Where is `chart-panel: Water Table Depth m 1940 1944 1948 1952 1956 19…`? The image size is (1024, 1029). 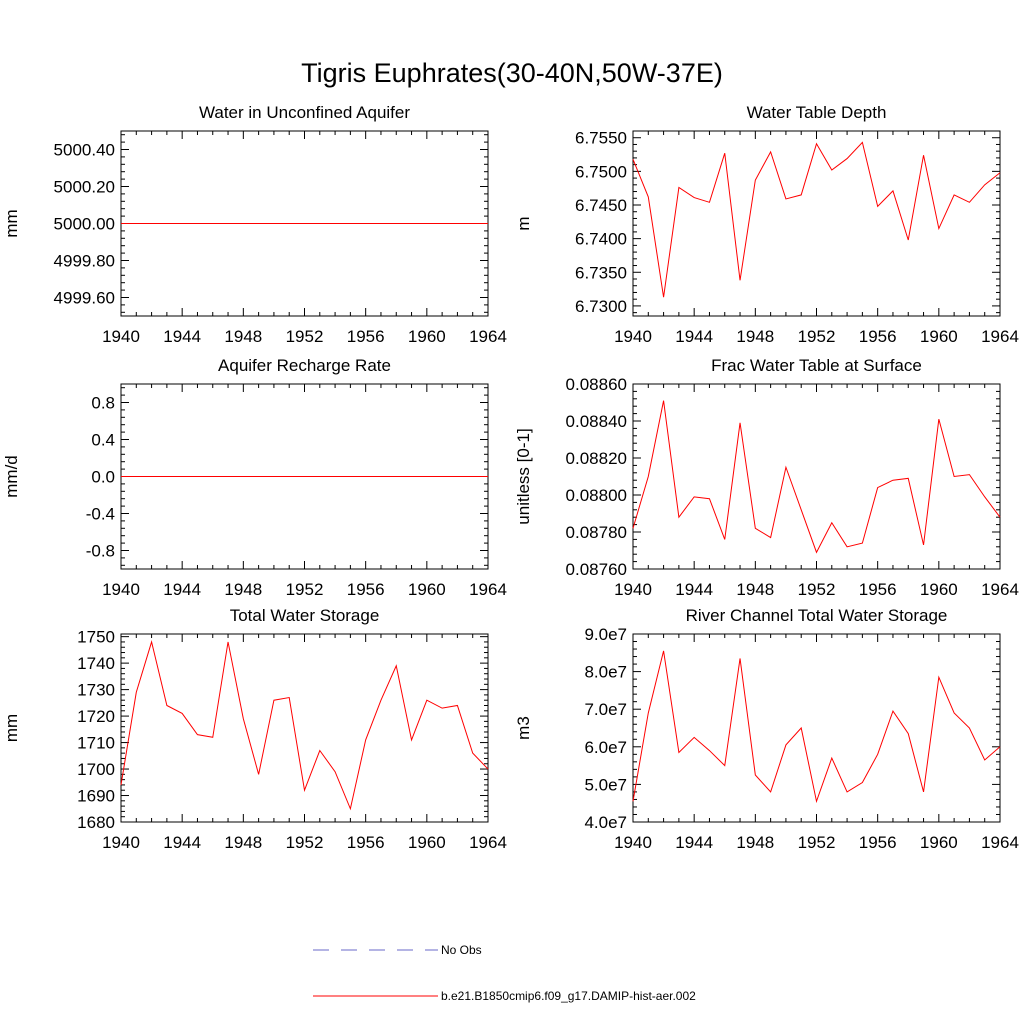
chart-panel: Water Table Depth m 1940 1944 1948 1952 1956 19… is located at coordinates (766, 224).